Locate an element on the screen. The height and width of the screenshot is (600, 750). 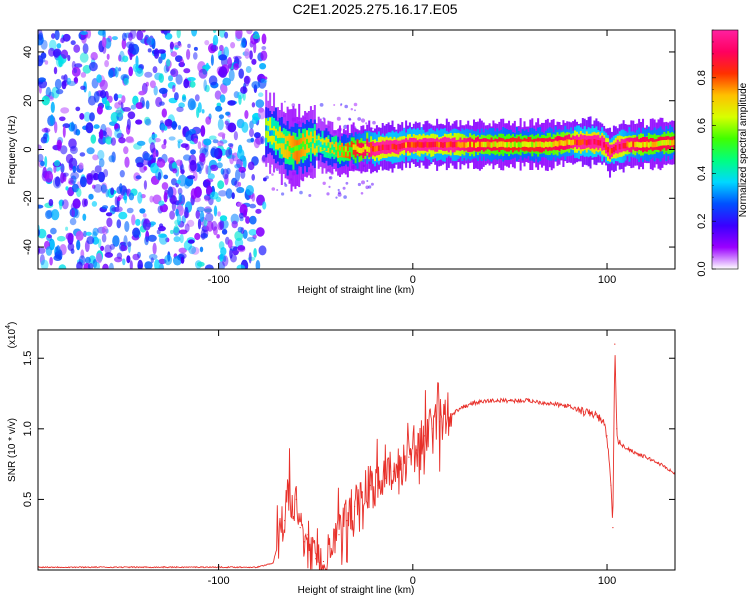
svg-text: (x104) is located at coordinates (11, 335).